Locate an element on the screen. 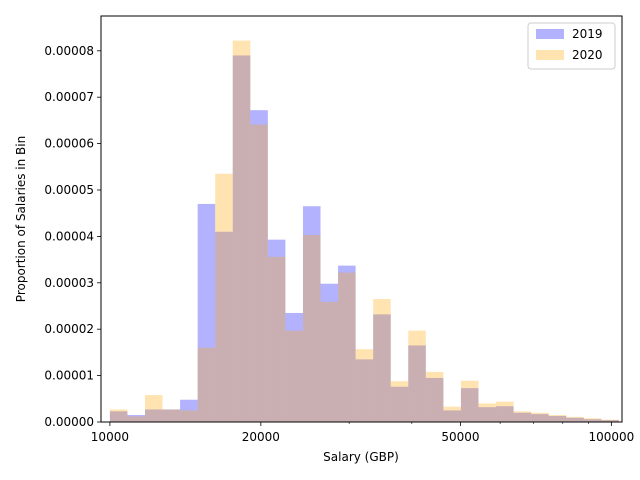 The height and width of the screenshot is (480, 640). y-tick-label: 0.00001 is located at coordinates (69, 376).